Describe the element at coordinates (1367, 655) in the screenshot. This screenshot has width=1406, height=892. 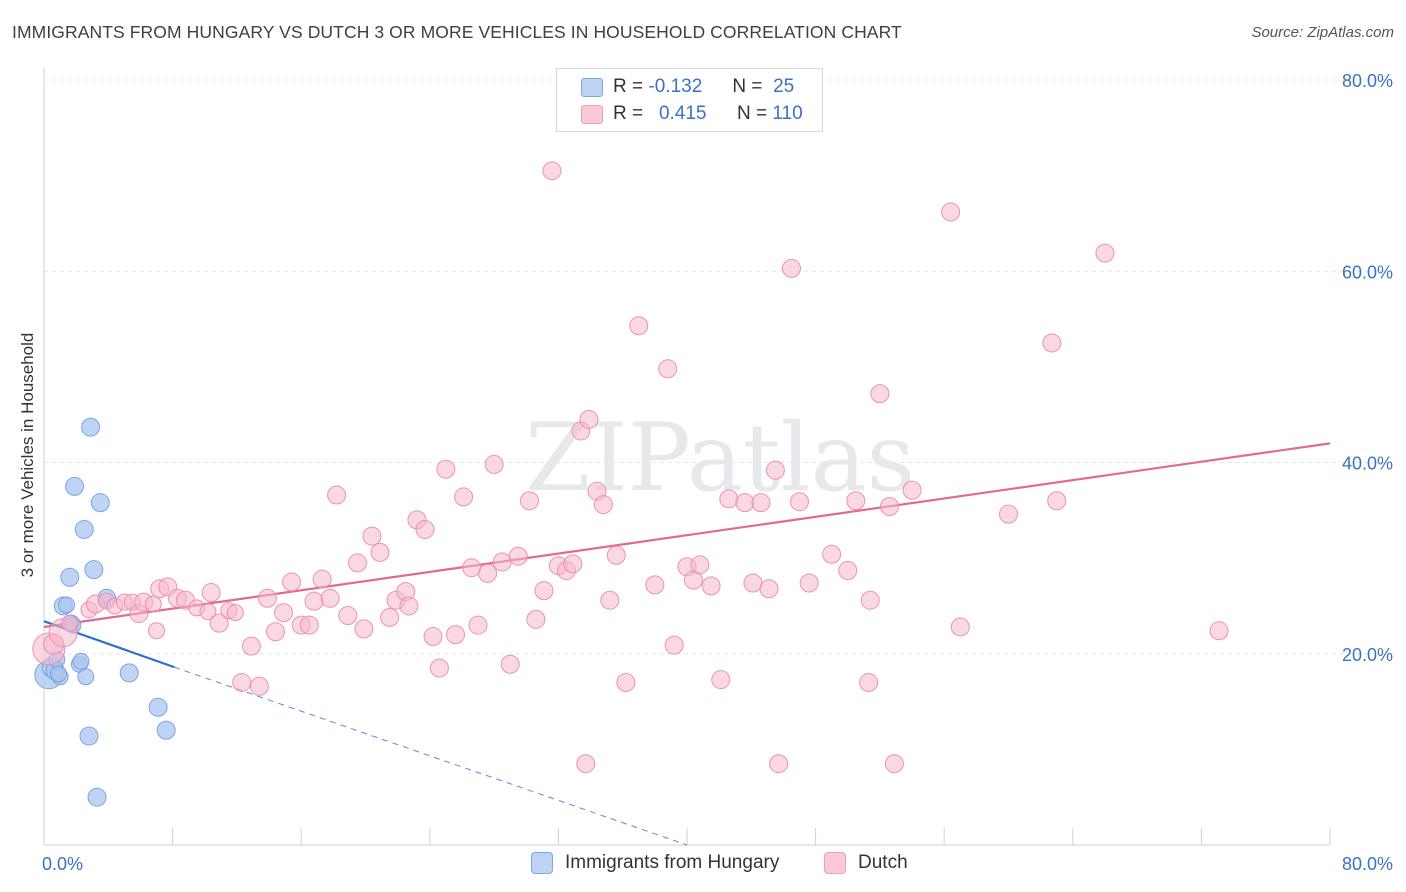
I see `y-tick-label: 20.0%` at that location.